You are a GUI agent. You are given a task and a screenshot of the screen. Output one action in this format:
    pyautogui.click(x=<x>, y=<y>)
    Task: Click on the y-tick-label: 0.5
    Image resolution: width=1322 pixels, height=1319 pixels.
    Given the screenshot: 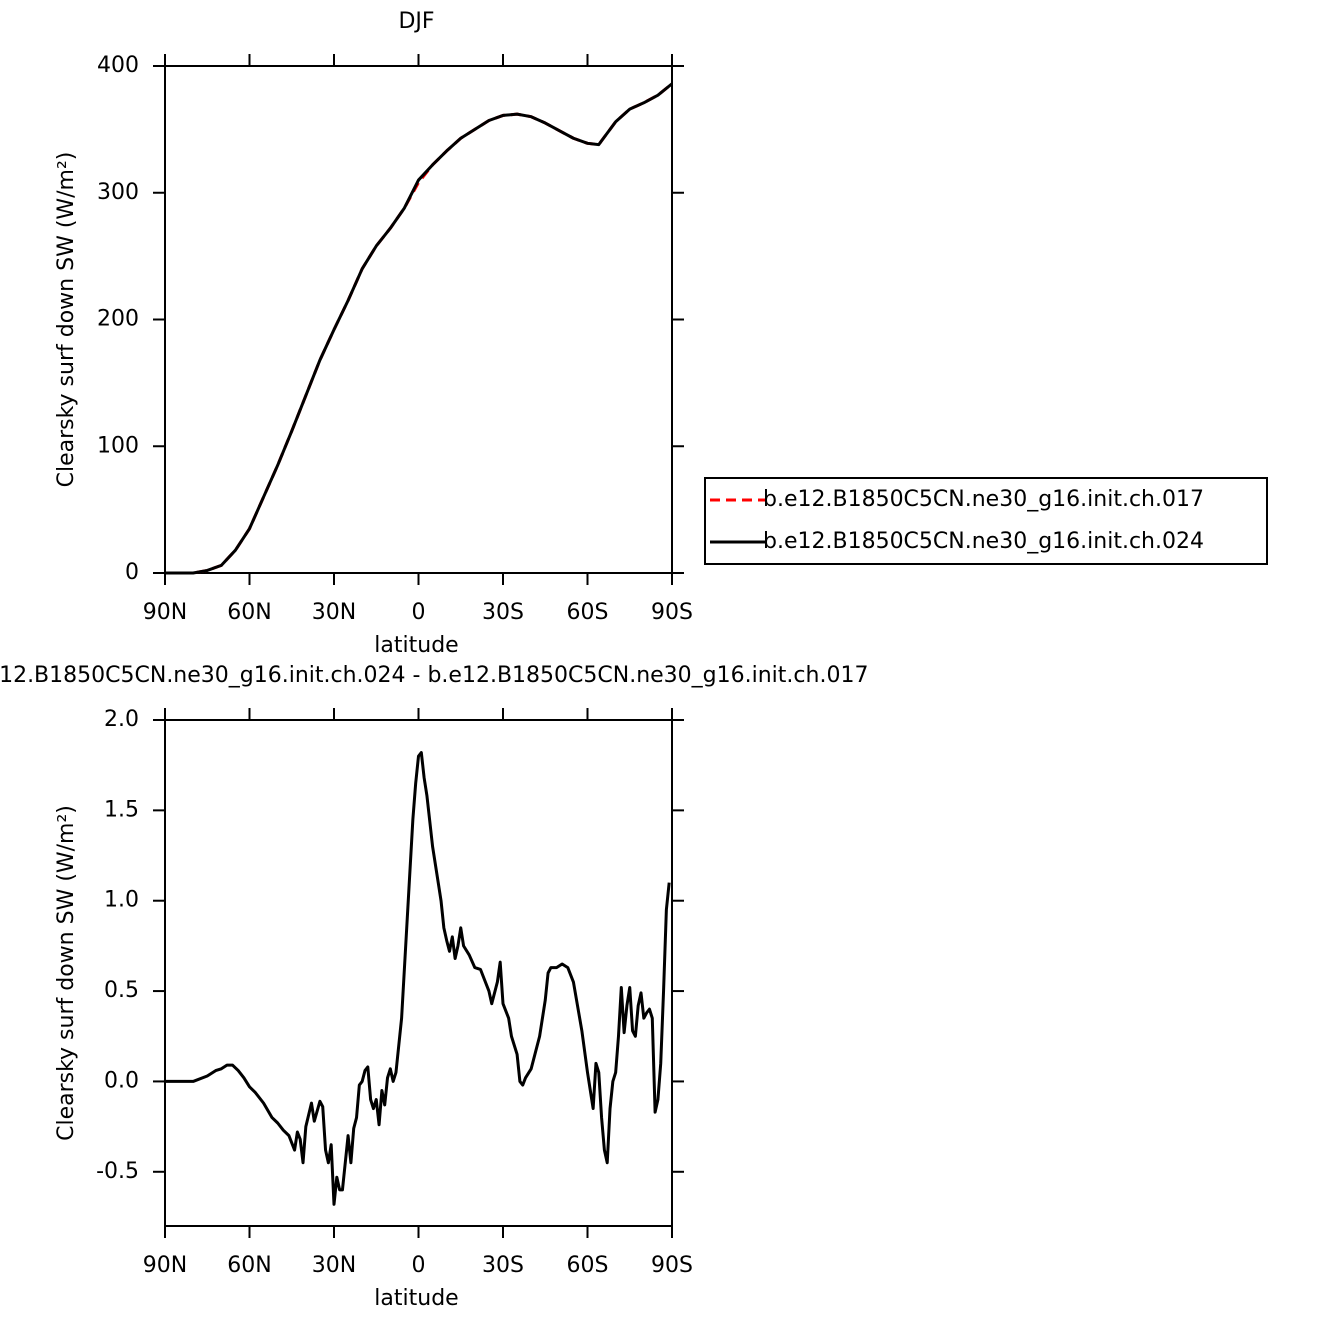 What is the action you would take?
    pyautogui.click(x=121, y=990)
    